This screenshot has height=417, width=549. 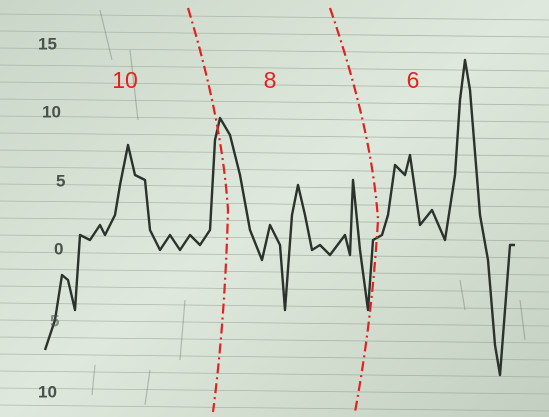 I want to click on scale-label: 0, so click(x=58, y=248).